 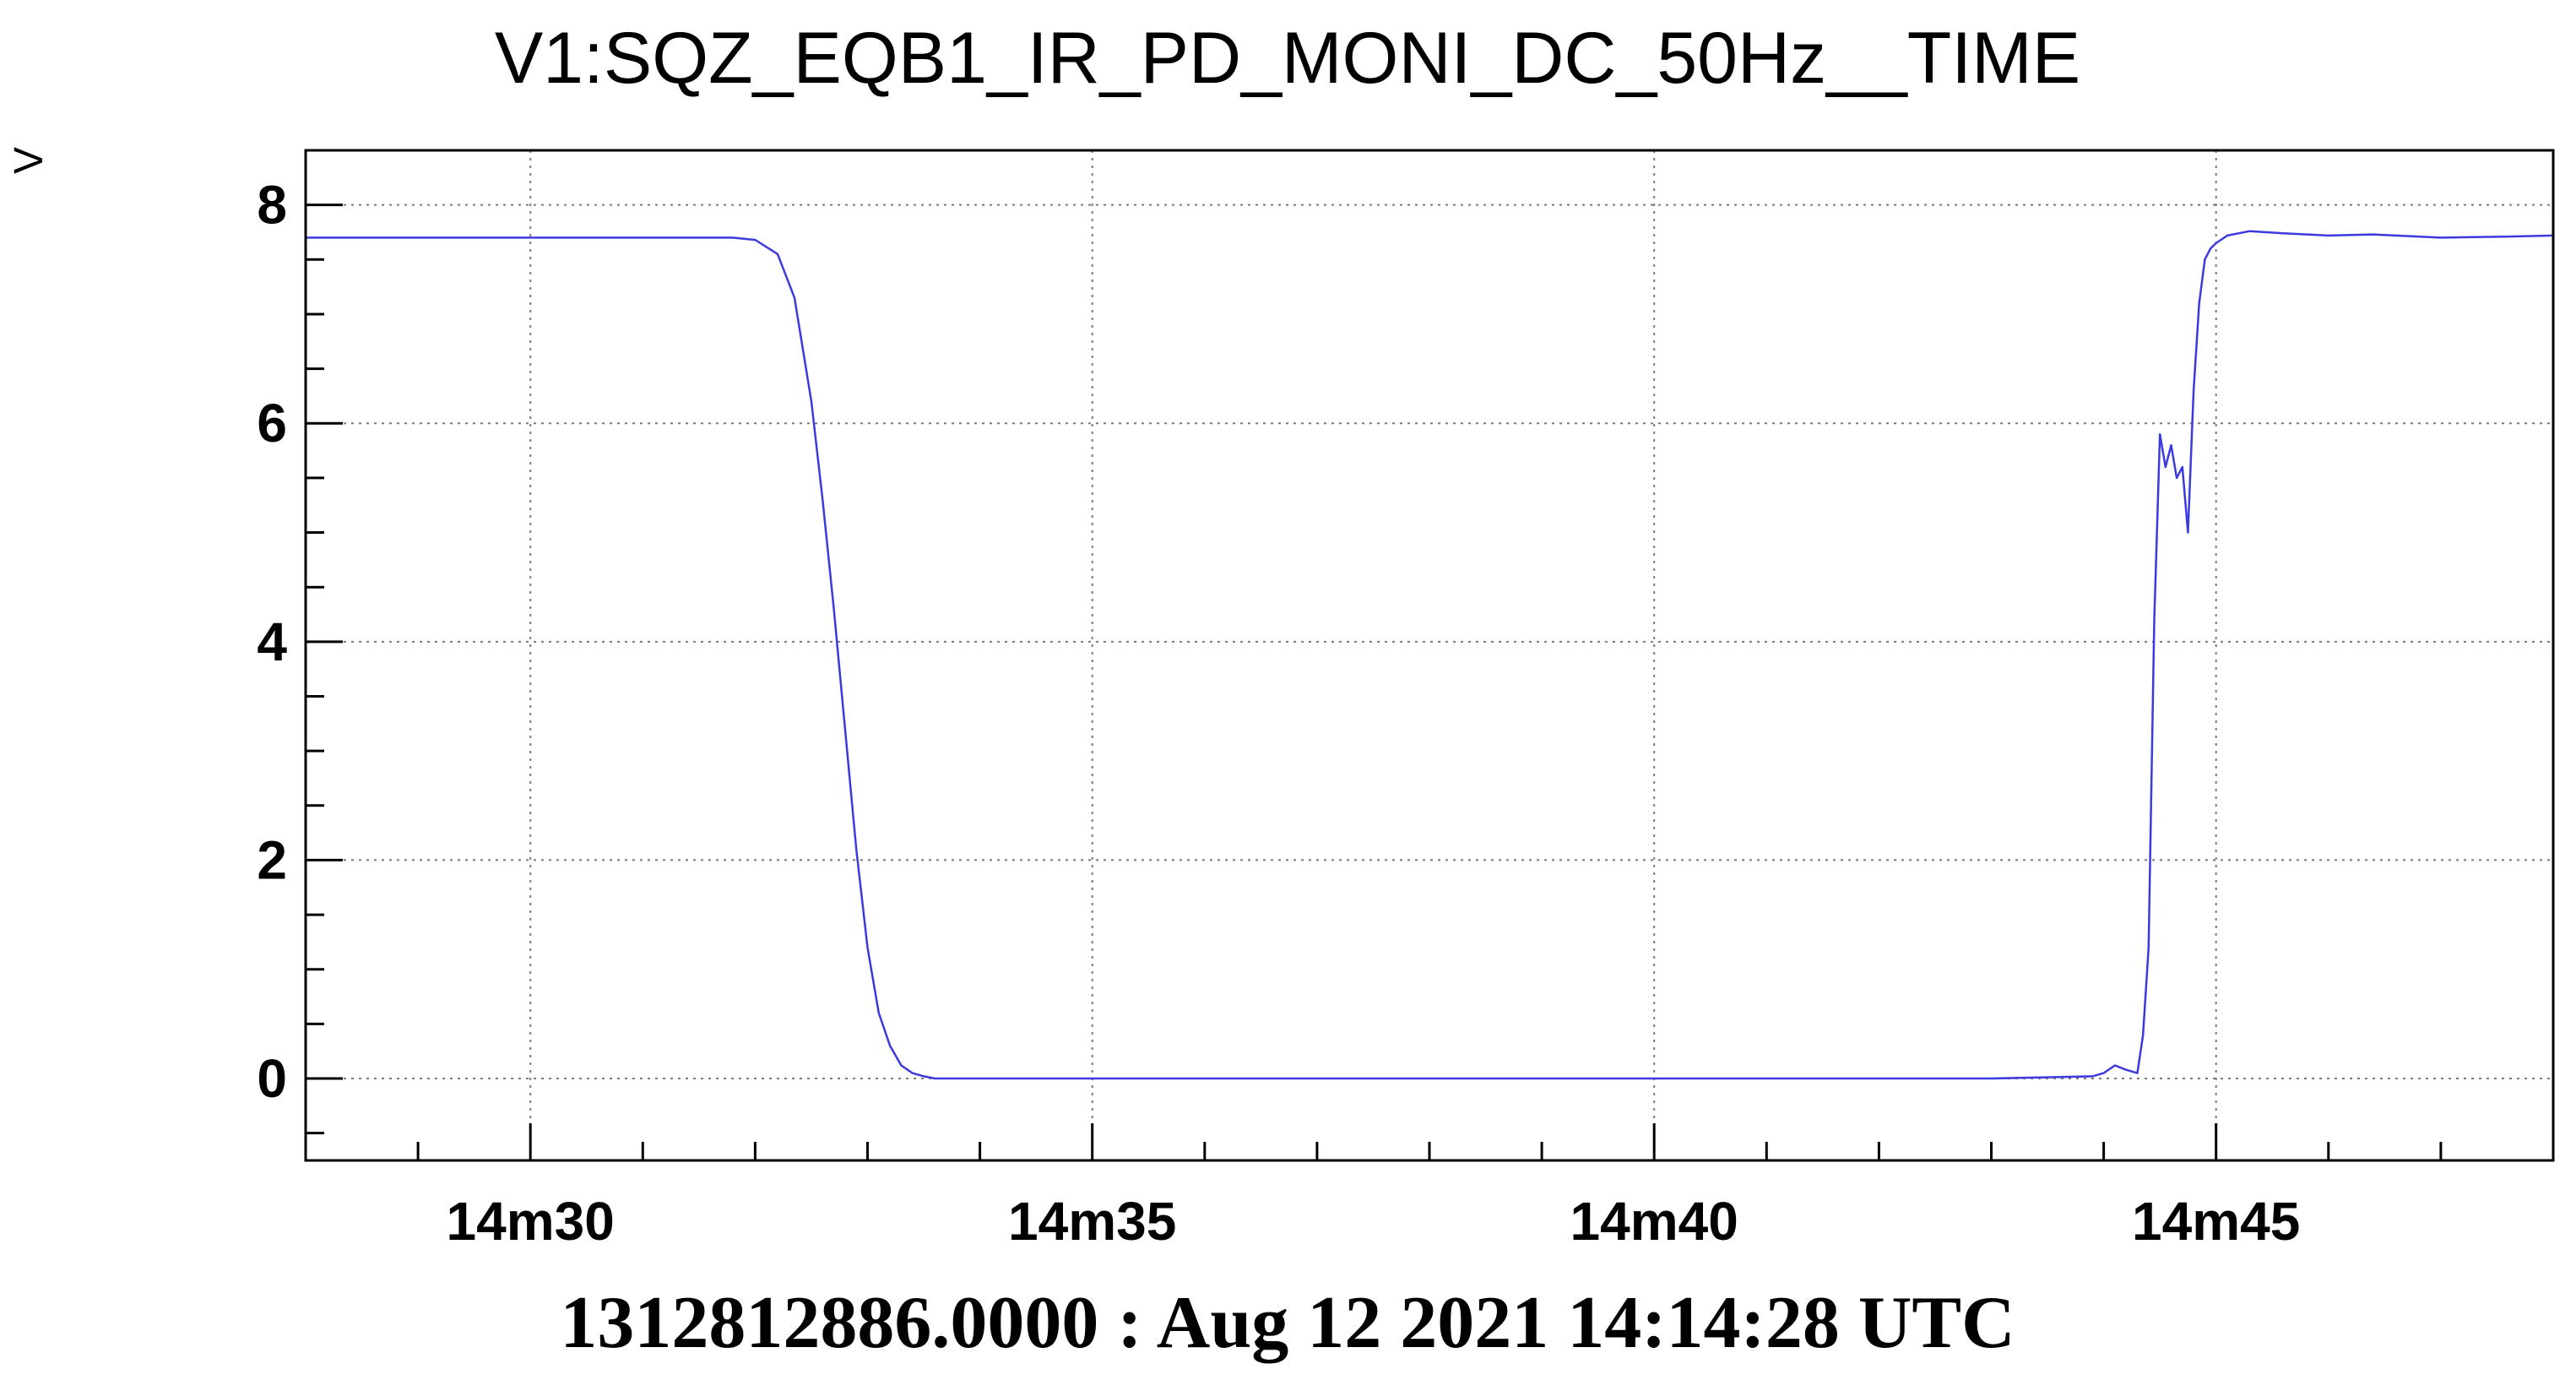 What do you see at coordinates (272, 423) in the screenshot?
I see `y-tick-label: 6` at bounding box center [272, 423].